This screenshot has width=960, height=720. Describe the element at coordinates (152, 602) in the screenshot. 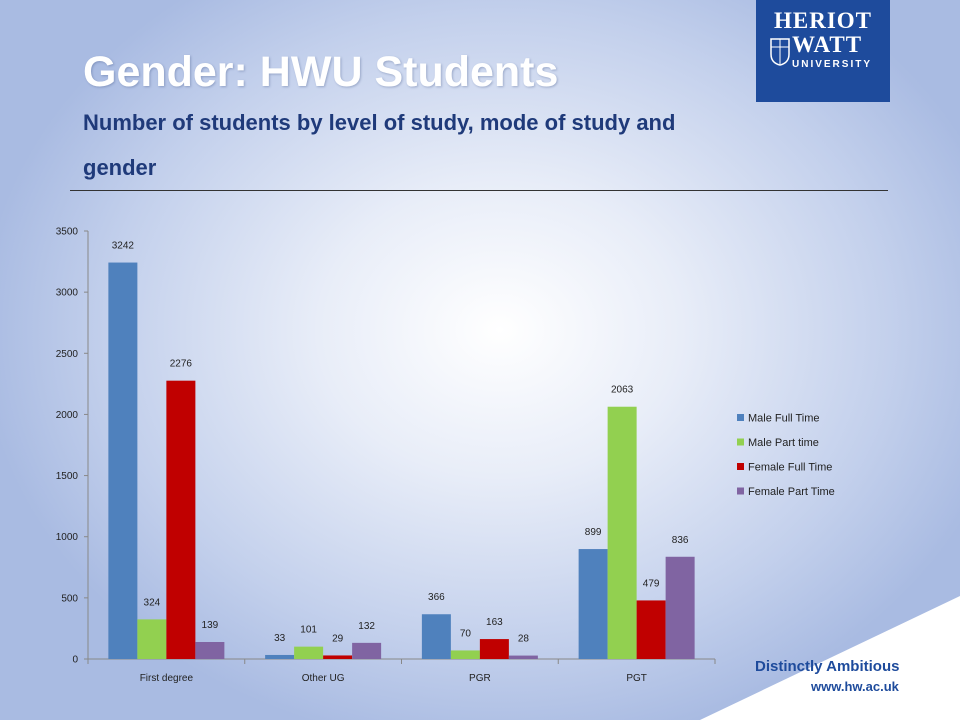

I see `data-label: 324` at that location.